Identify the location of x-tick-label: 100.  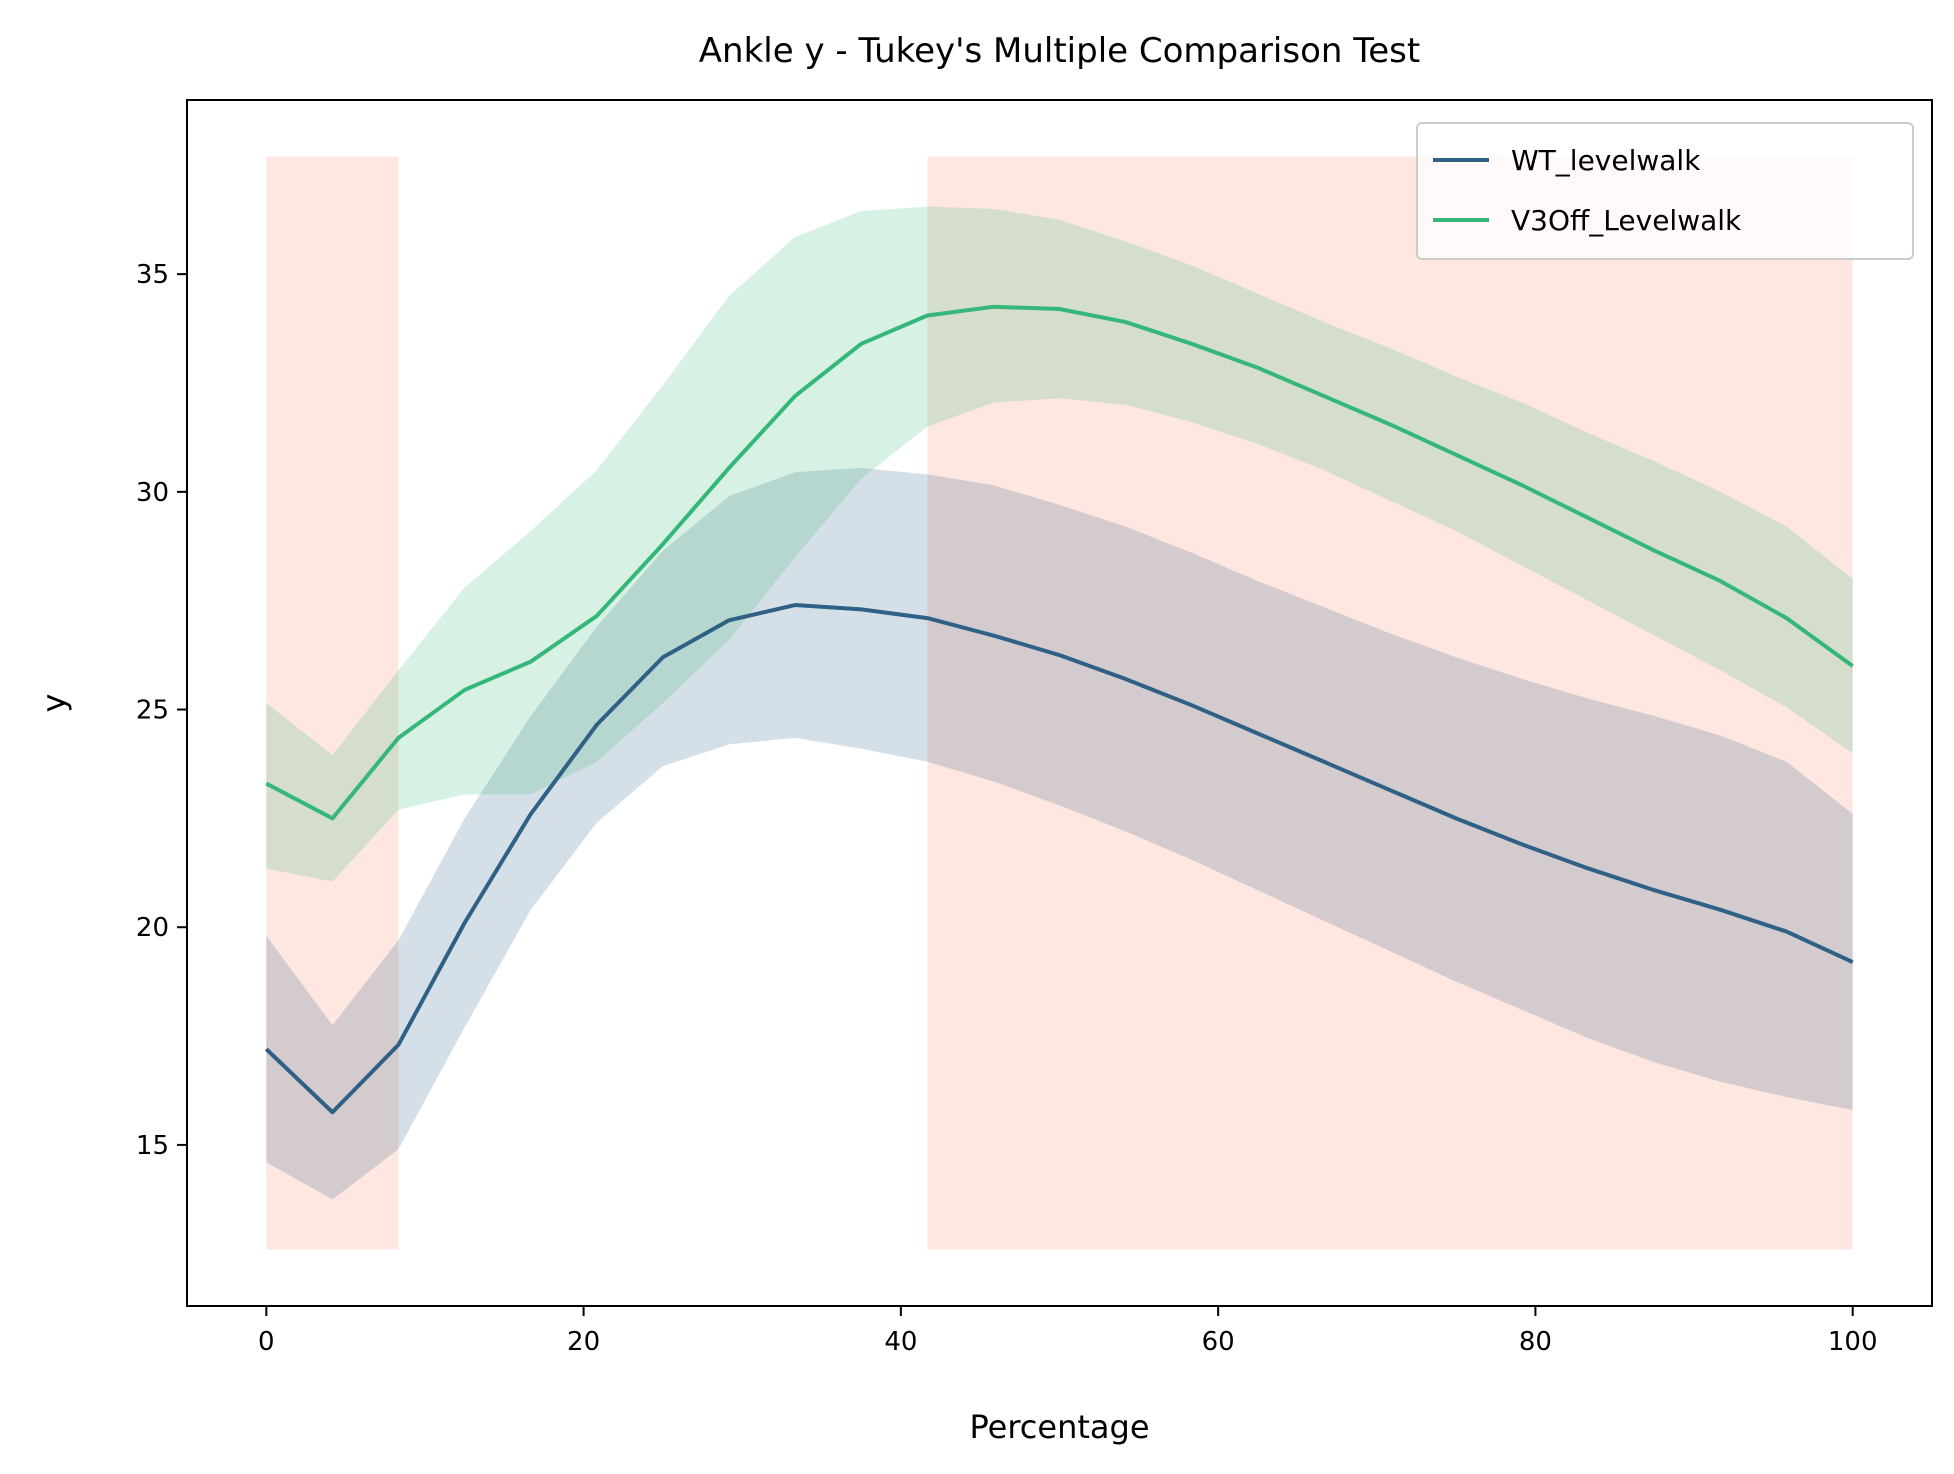
(1853, 1342).